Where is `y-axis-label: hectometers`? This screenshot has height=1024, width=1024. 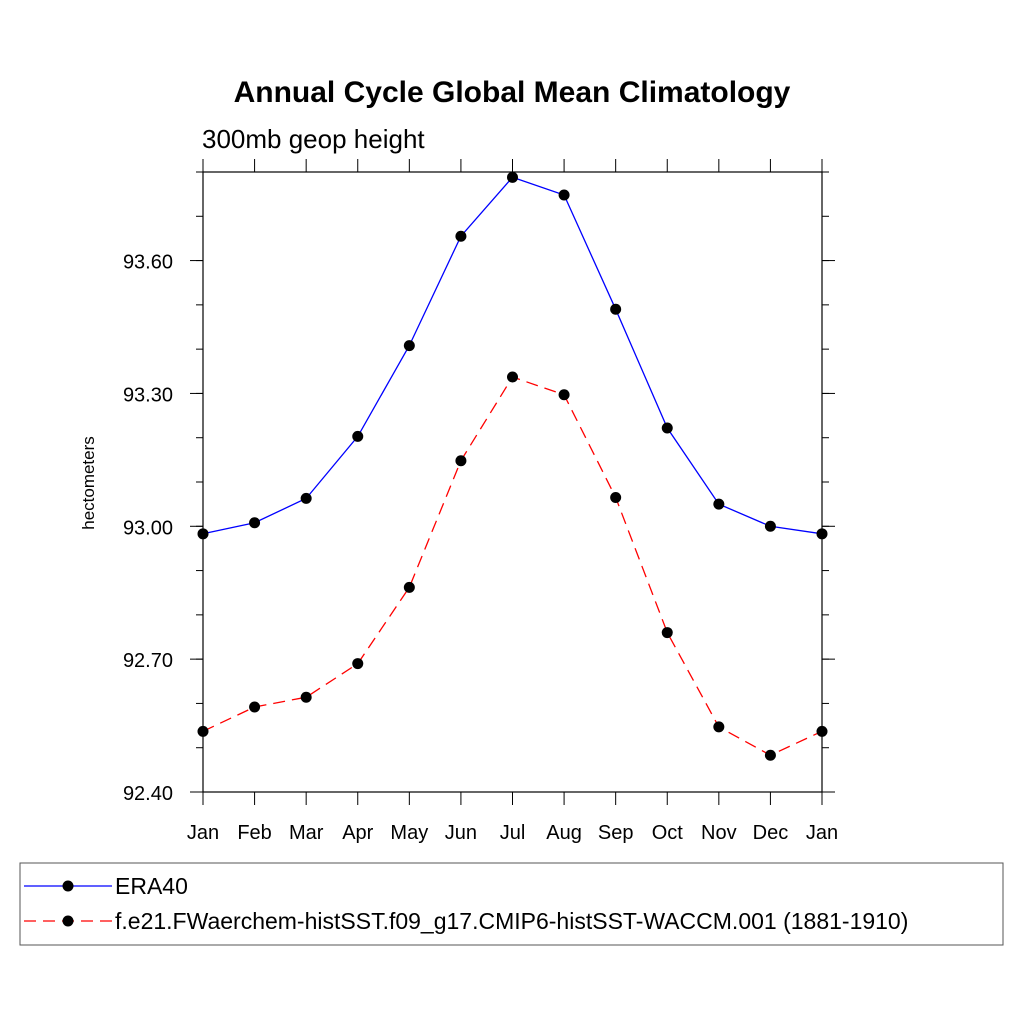 y-axis-label: hectometers is located at coordinates (88, 483).